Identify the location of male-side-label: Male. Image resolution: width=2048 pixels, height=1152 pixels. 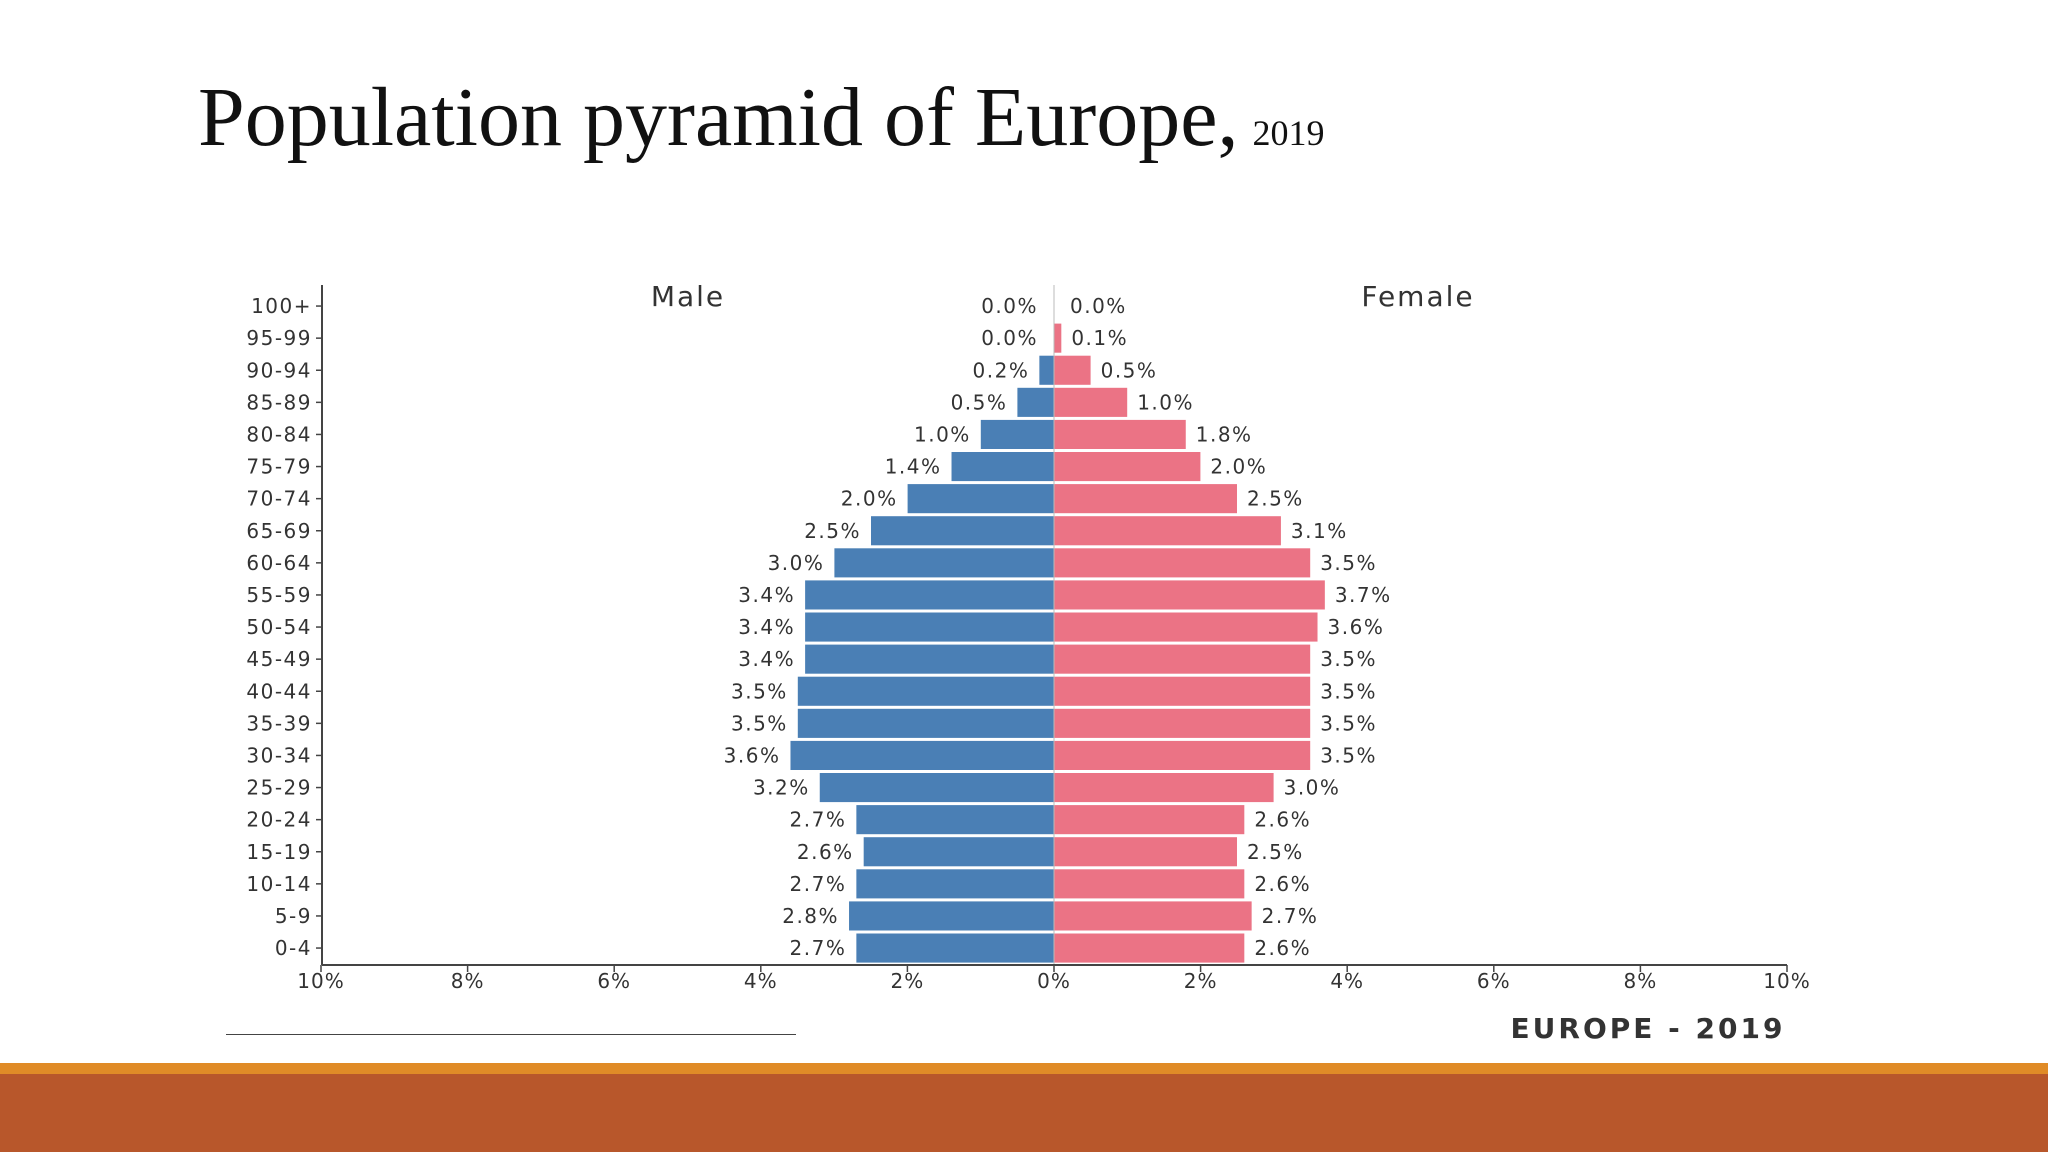
(688, 296).